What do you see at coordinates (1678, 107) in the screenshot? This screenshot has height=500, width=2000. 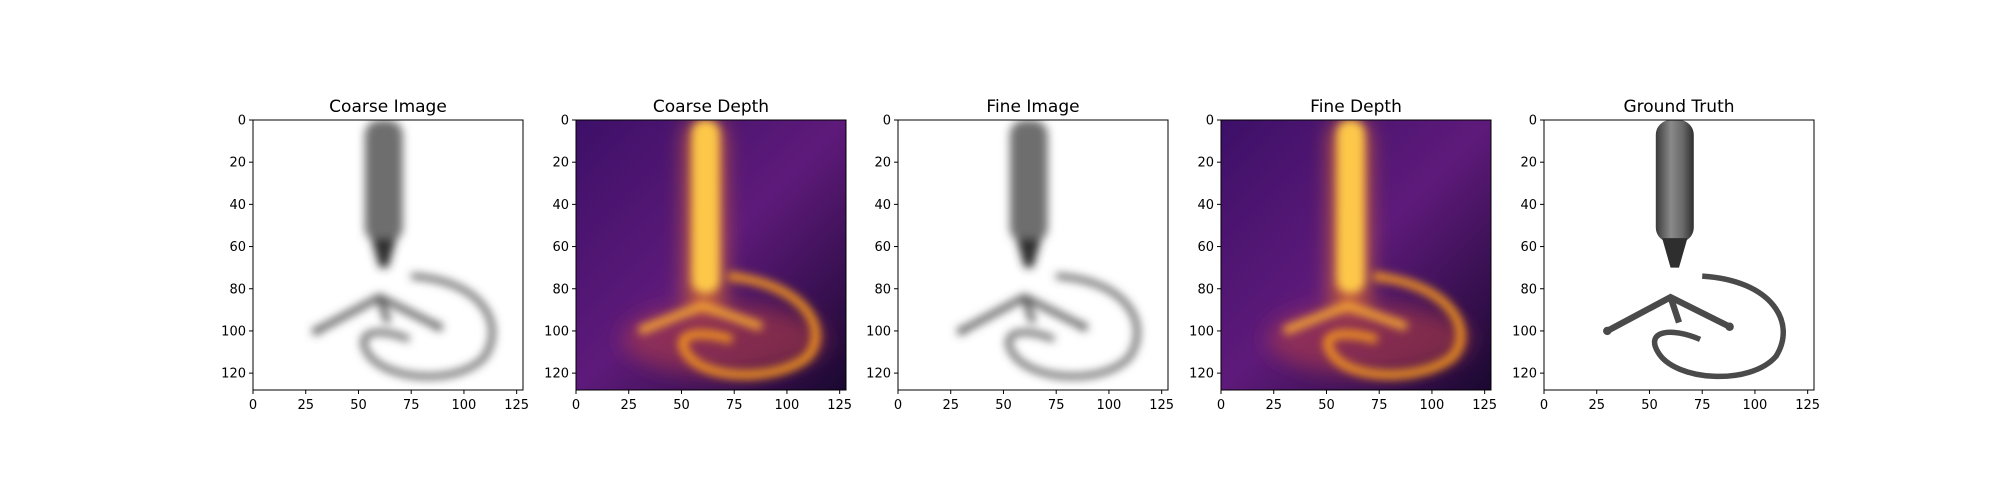 I see `panel-title: Ground Truth` at bounding box center [1678, 107].